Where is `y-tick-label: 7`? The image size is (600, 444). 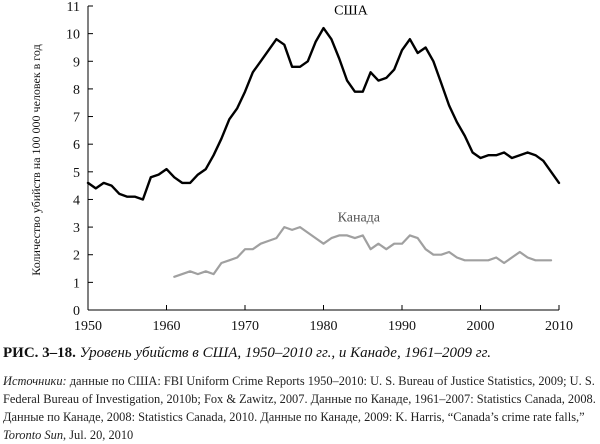 y-tick-label: 7 is located at coordinates (76, 118).